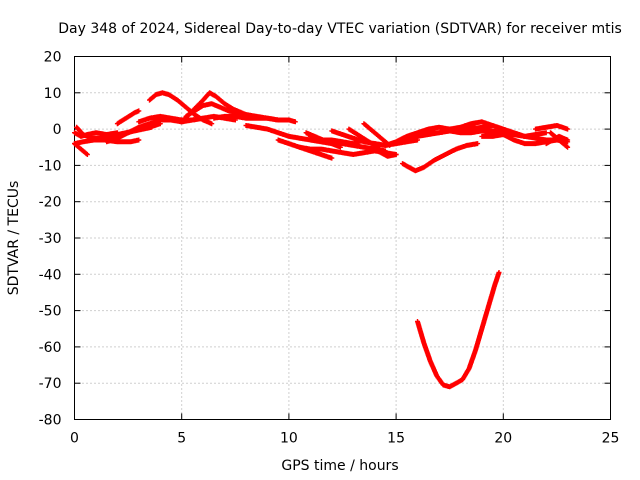 The image size is (640, 480). Describe the element at coordinates (50, 203) in the screenshot. I see `y-tick-label: -20` at that location.